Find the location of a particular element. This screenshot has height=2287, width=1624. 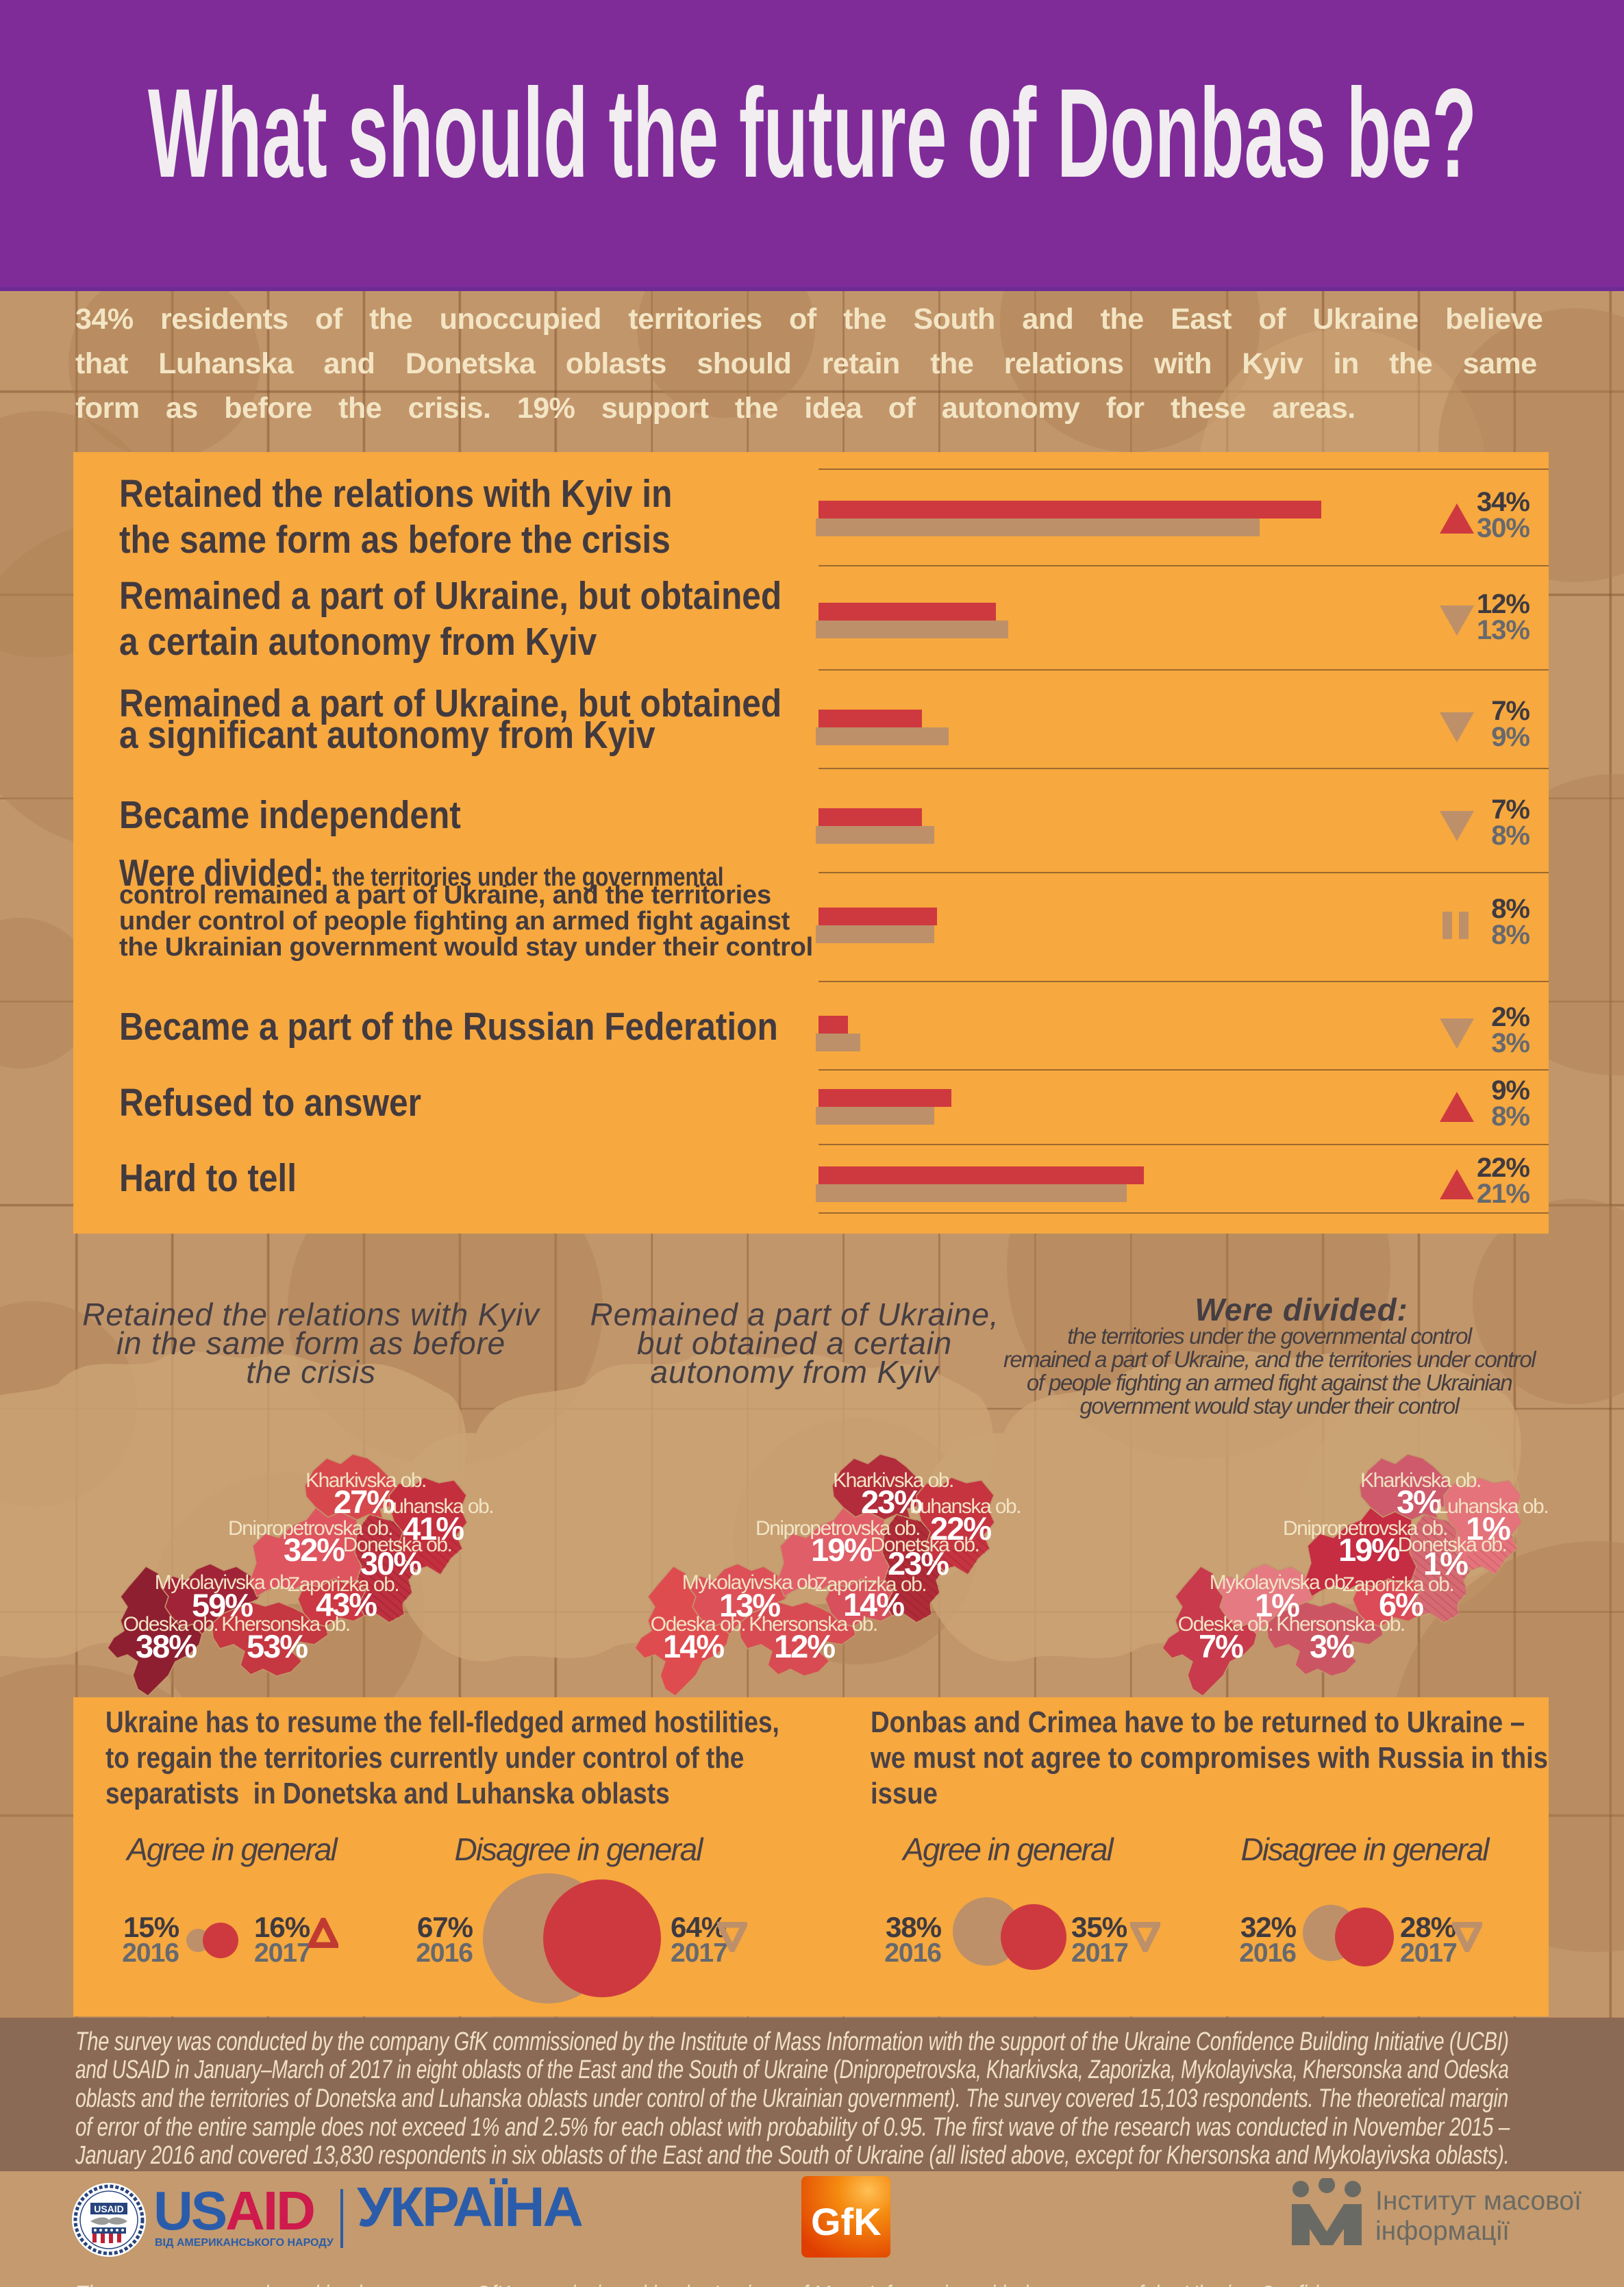

svg-text:What should the future of Donb: What should the future of Donbas be? is located at coordinates (812, 133).